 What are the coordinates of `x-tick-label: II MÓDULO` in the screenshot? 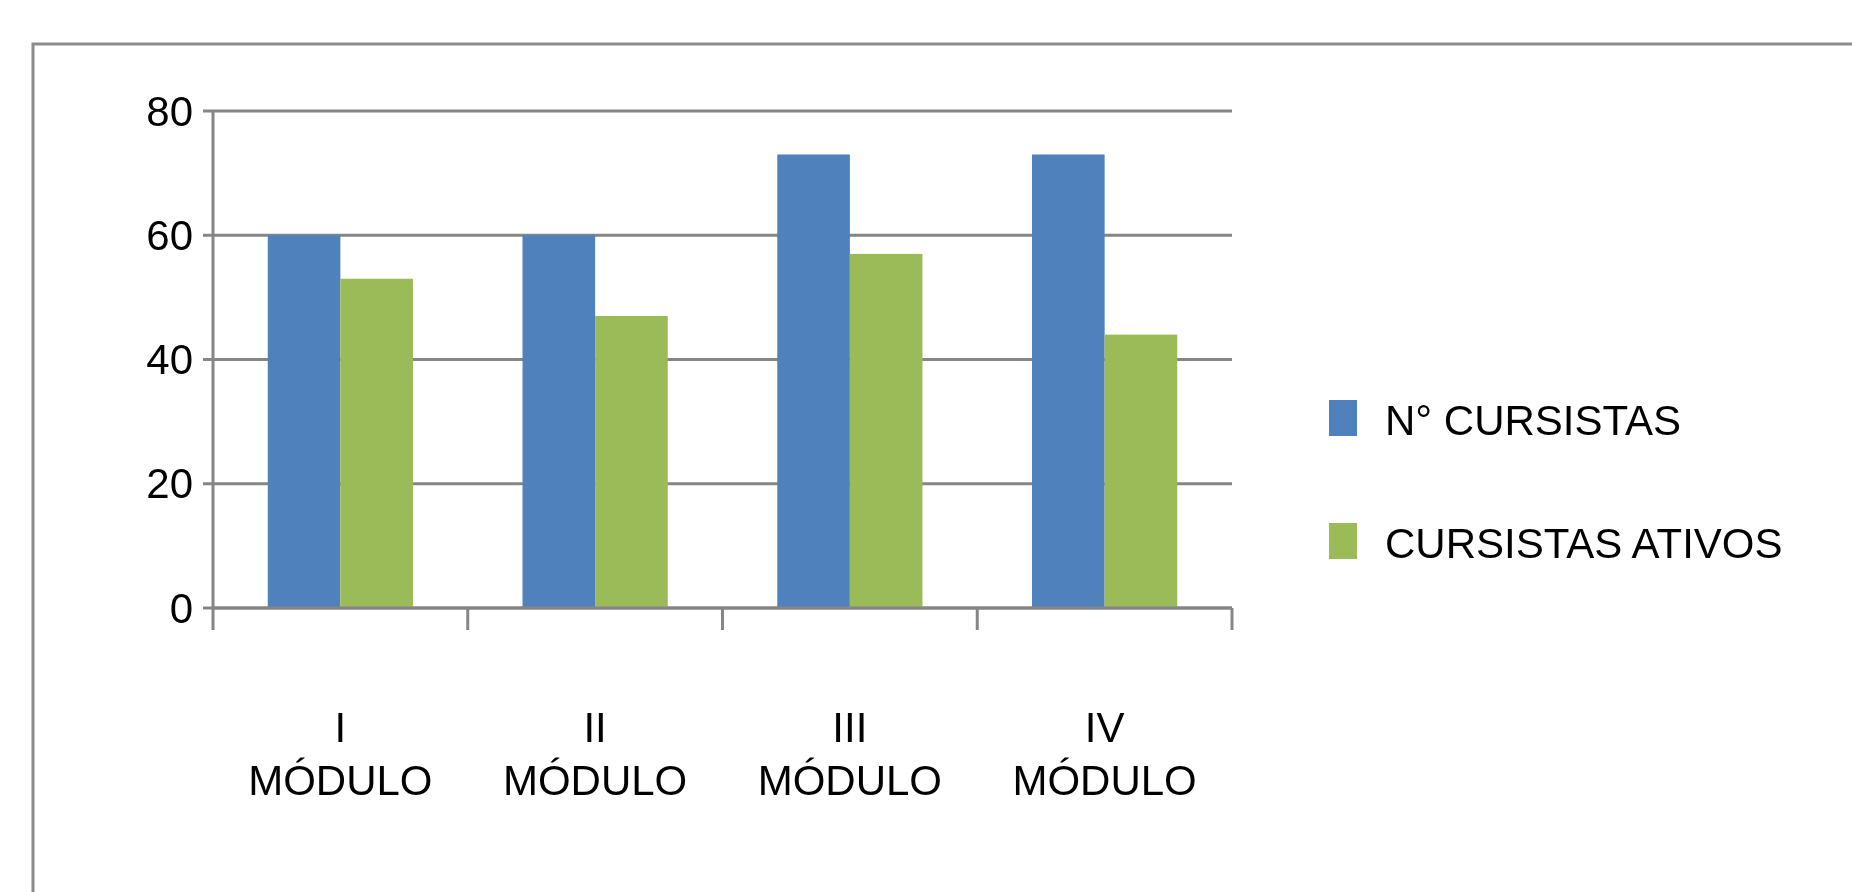 It's located at (595, 754).